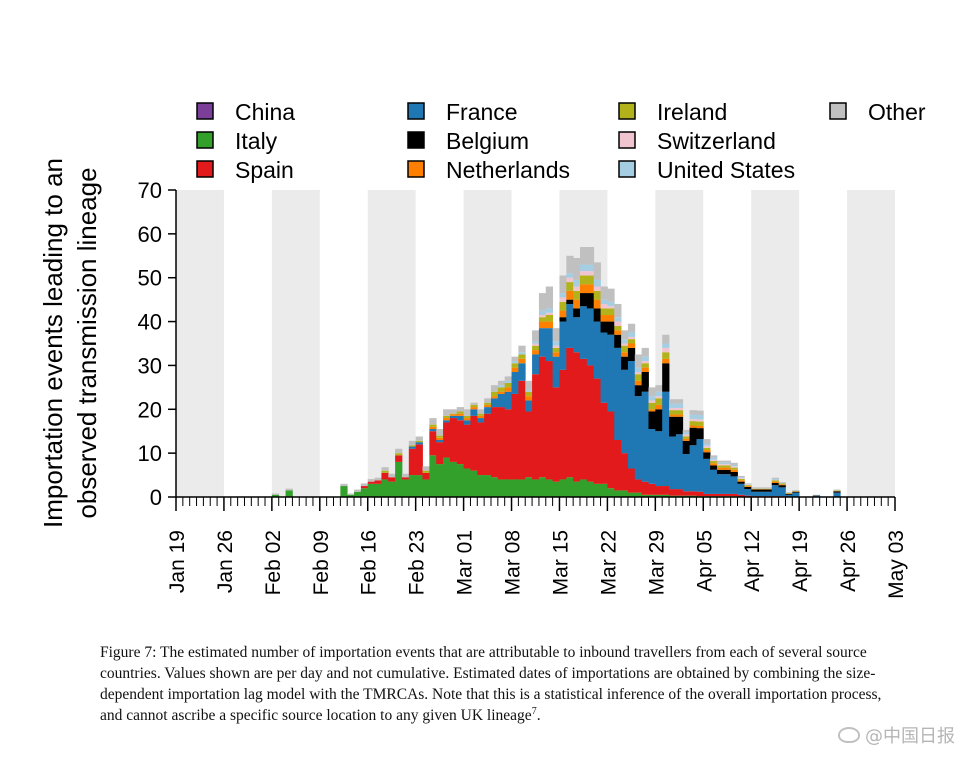 The width and height of the screenshot is (967, 760). Describe the element at coordinates (265, 112) in the screenshot. I see `legend-label: China` at that location.